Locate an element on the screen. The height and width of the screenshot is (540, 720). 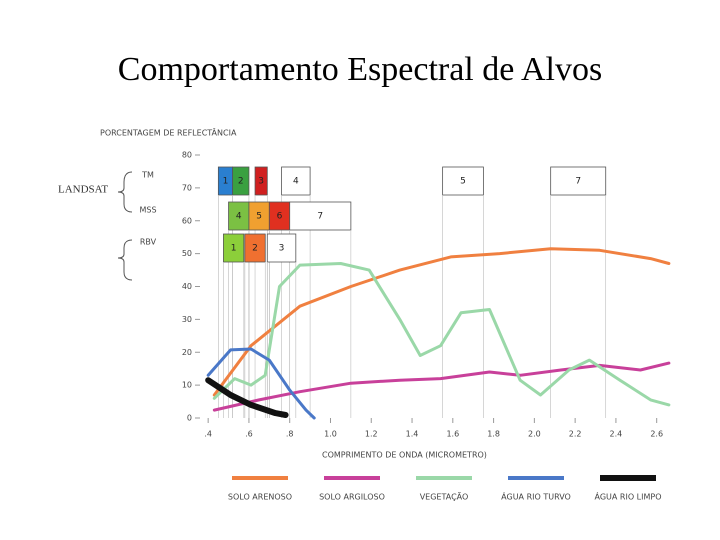
sensor-label: LANDSAT is located at coordinates (83, 190).